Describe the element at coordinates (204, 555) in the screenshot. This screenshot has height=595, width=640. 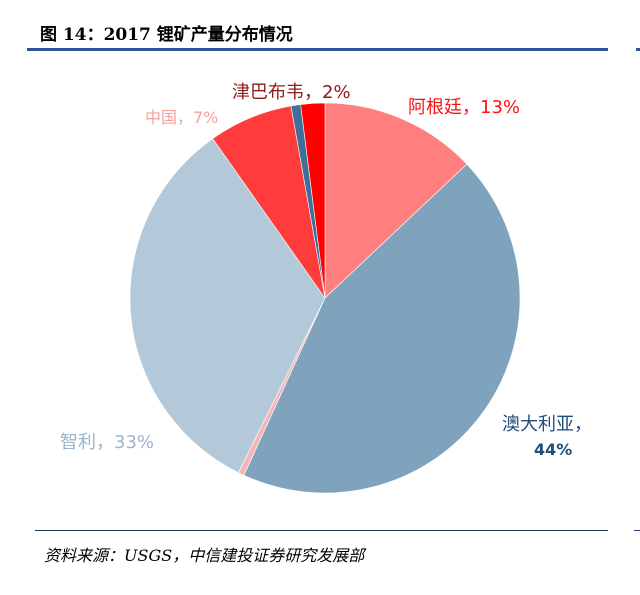
I see `source-note: 资料来源：USGS，中信建投证券研究发展部` at that location.